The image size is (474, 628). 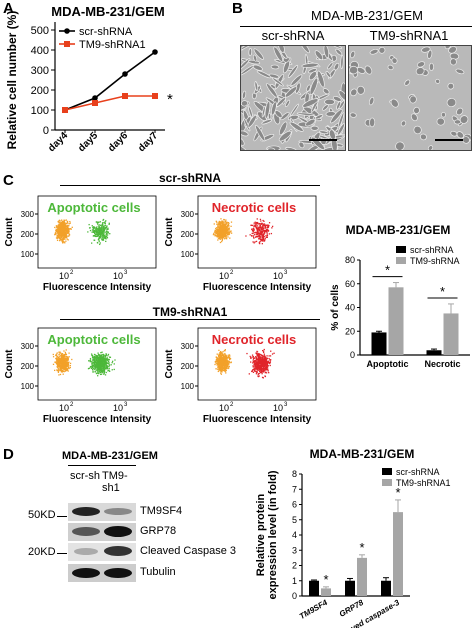 I want to click on chart-d-legend-label-1: TM9-shRNA1, so click(x=423, y=483).